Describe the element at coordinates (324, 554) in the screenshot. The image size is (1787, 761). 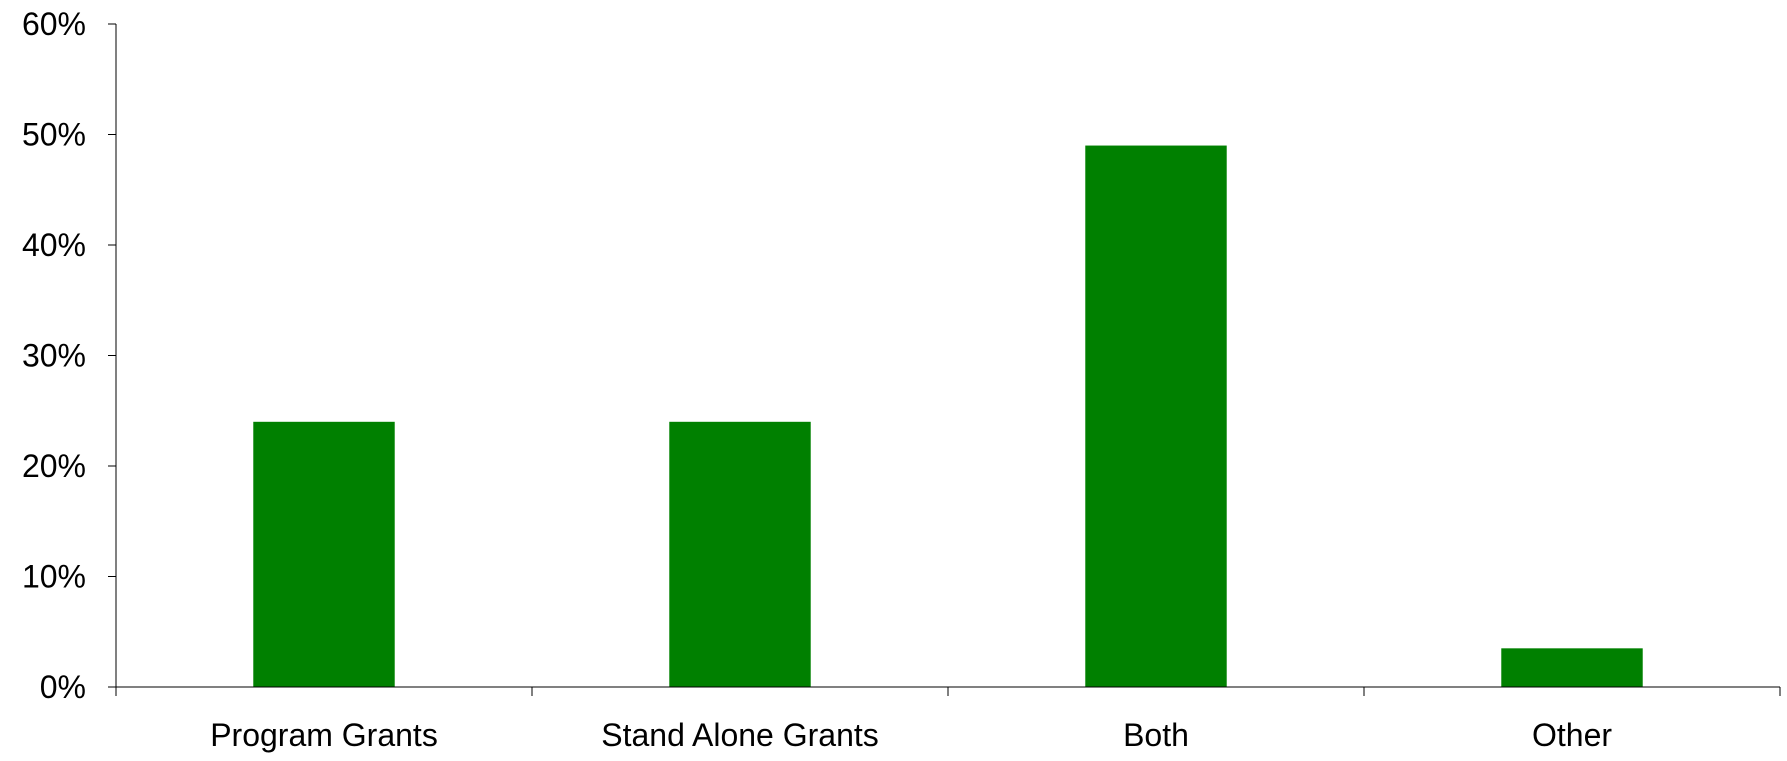
I see `bar-program-grants` at that location.